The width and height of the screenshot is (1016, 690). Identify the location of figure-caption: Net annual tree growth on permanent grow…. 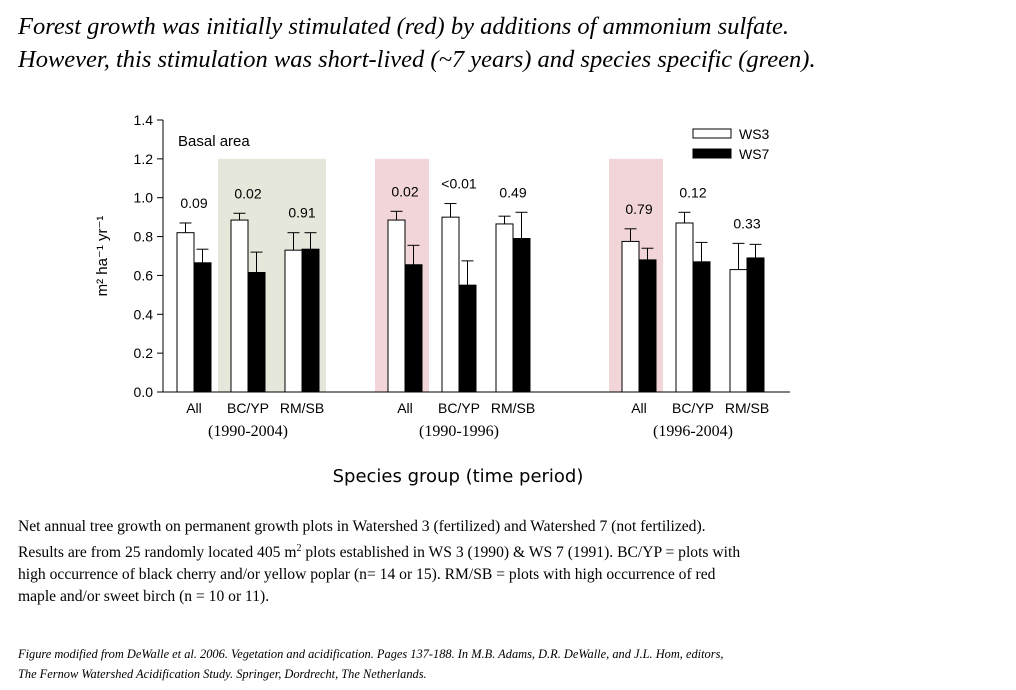
(510, 562).